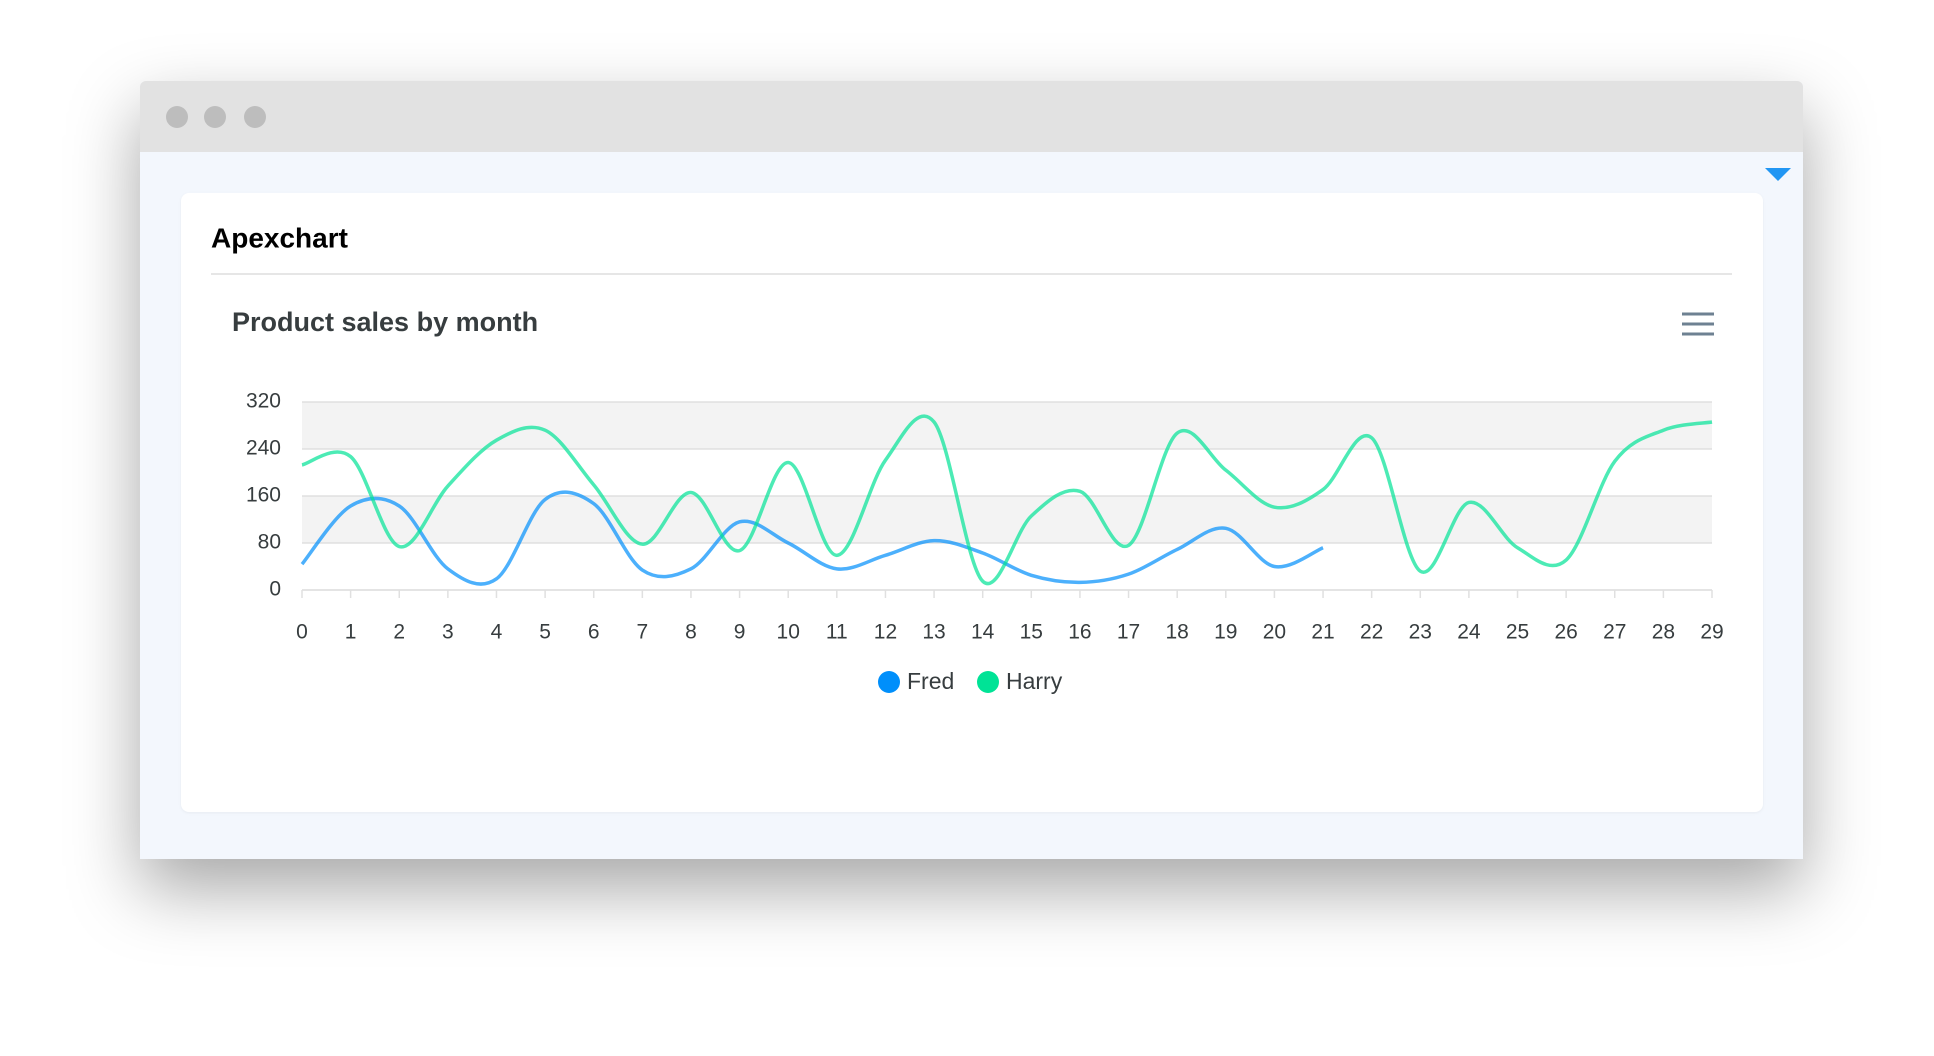 This screenshot has width=1934, height=1056. What do you see at coordinates (1517, 632) in the screenshot?
I see `x-tick-label: 25` at bounding box center [1517, 632].